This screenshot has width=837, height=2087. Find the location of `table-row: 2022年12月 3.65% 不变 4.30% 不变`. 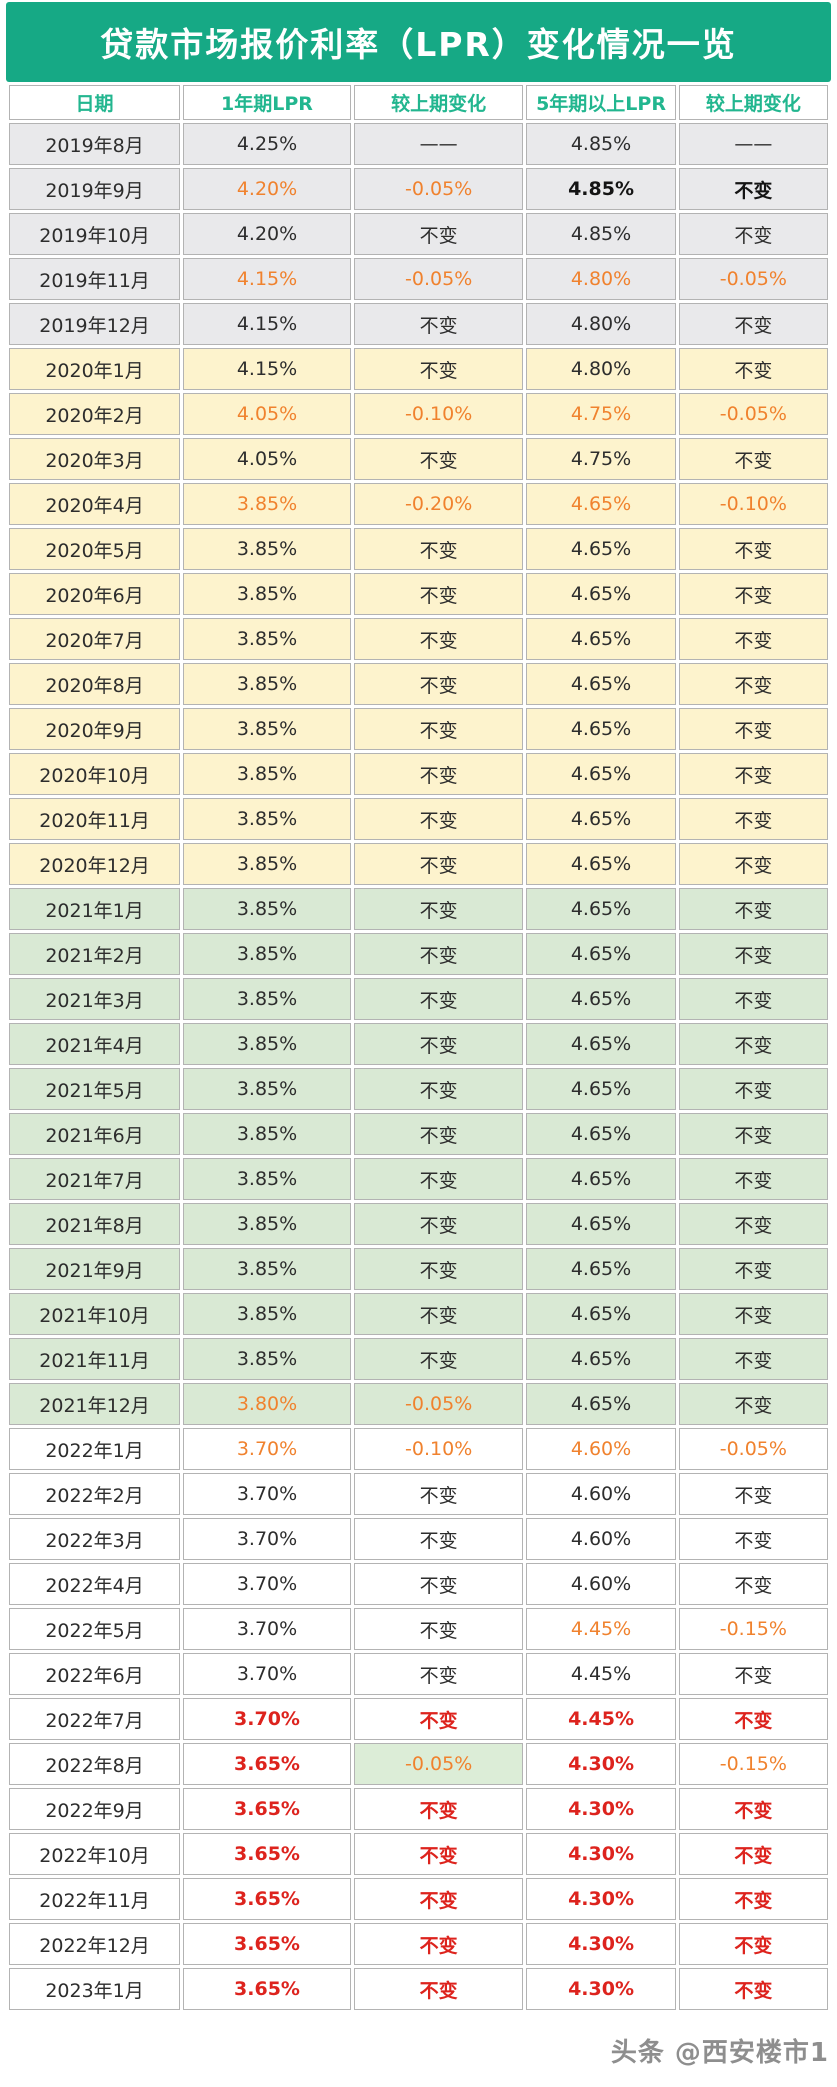

table-row: 2022年12月 3.65% 不变 4.30% 不变 is located at coordinates (418, 1944).